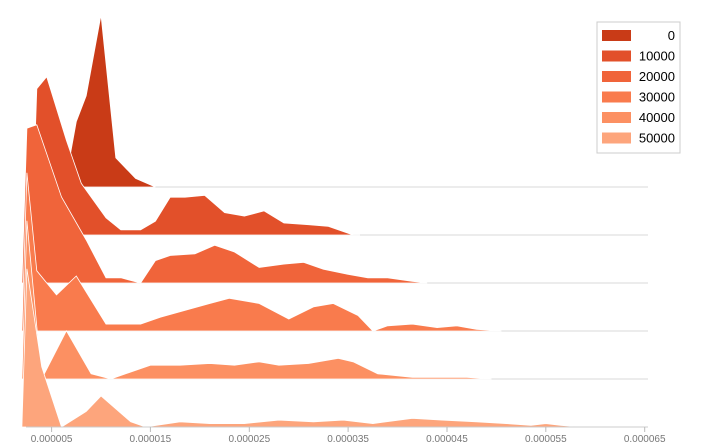 The width and height of the screenshot is (707, 448). I want to click on legend-items: 0 10000 20000 30000 40000 50000, so click(638, 87).